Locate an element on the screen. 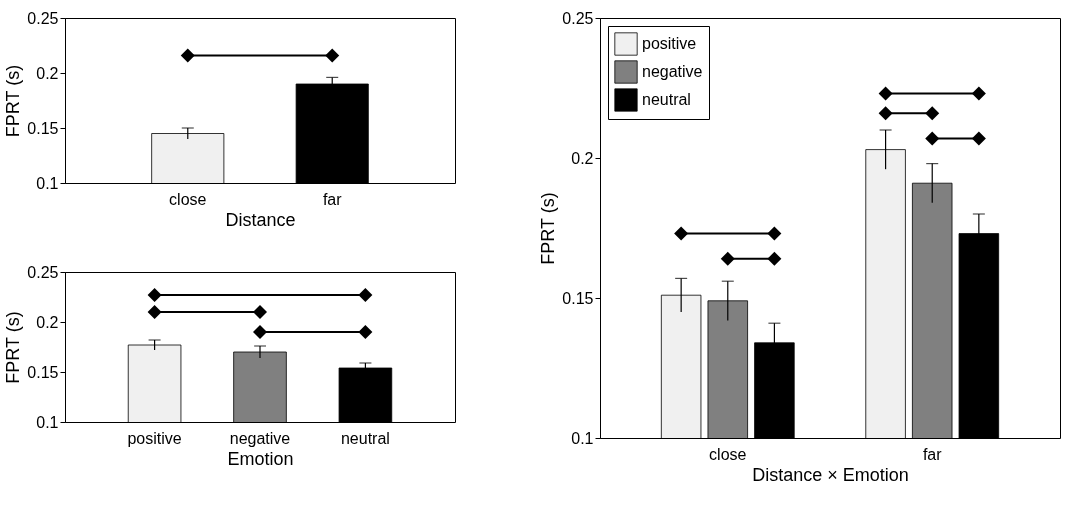 The width and height of the screenshot is (1065, 523). x-tick-label: positive is located at coordinates (154, 438).